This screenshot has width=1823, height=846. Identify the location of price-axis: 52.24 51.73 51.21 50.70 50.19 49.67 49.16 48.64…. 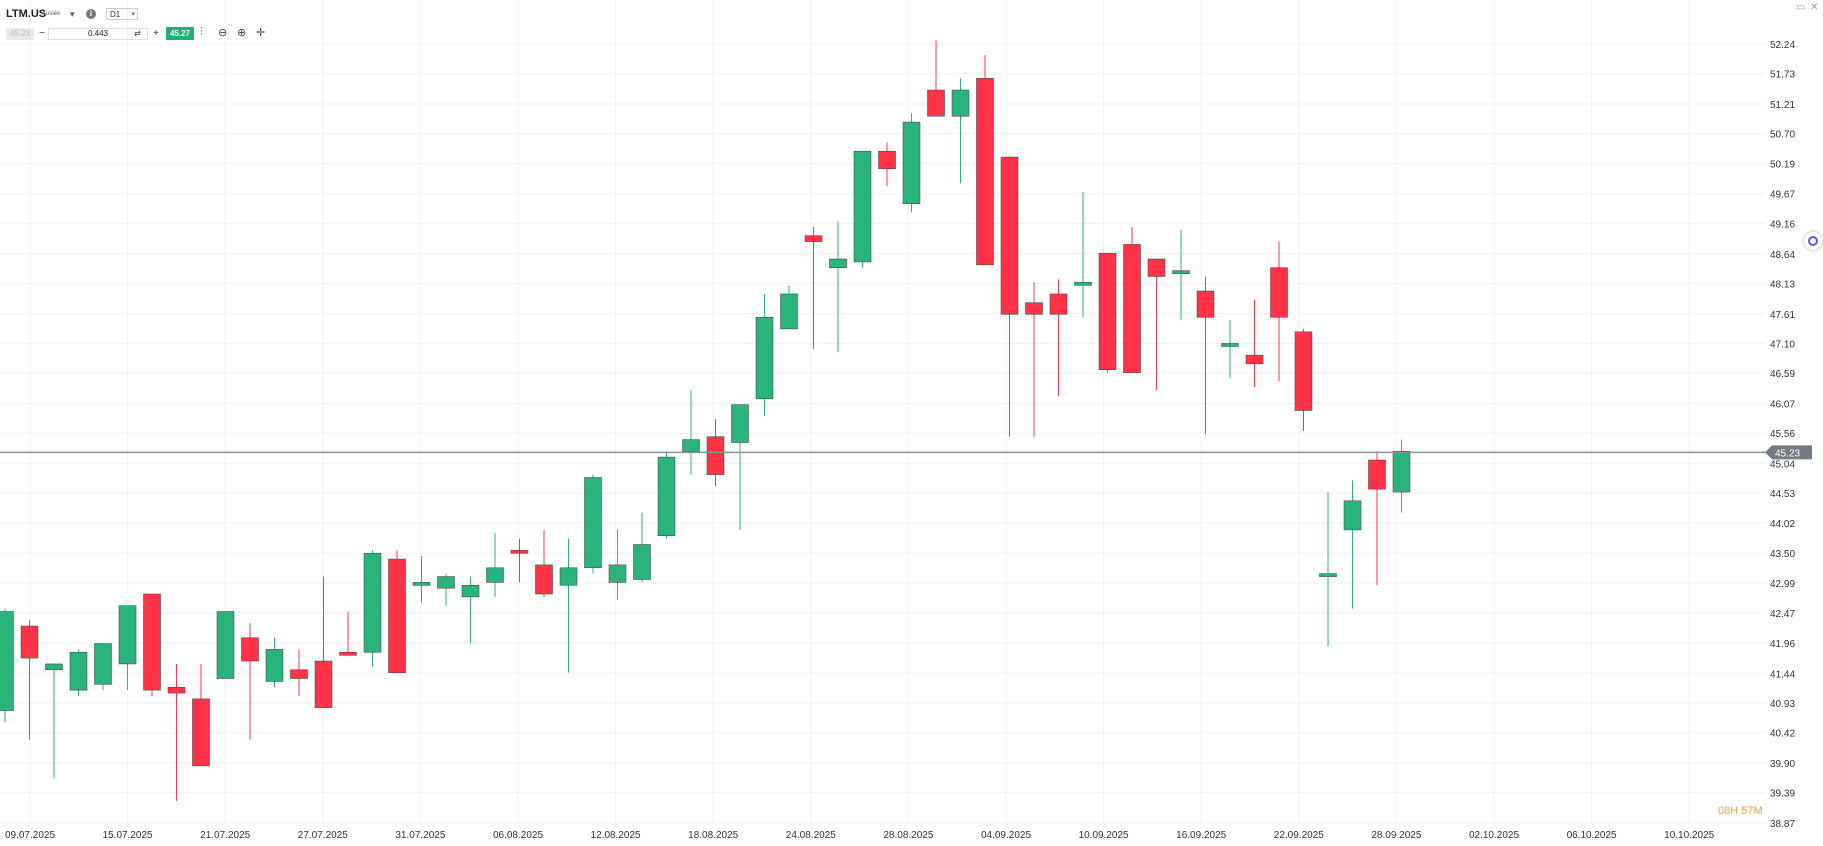
(1782, 435).